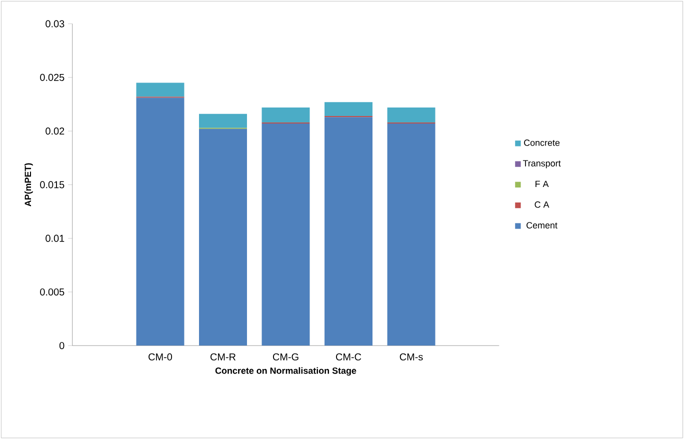 The image size is (684, 439). Describe the element at coordinates (223, 356) in the screenshot. I see `x-tick-label: CM-R` at that location.